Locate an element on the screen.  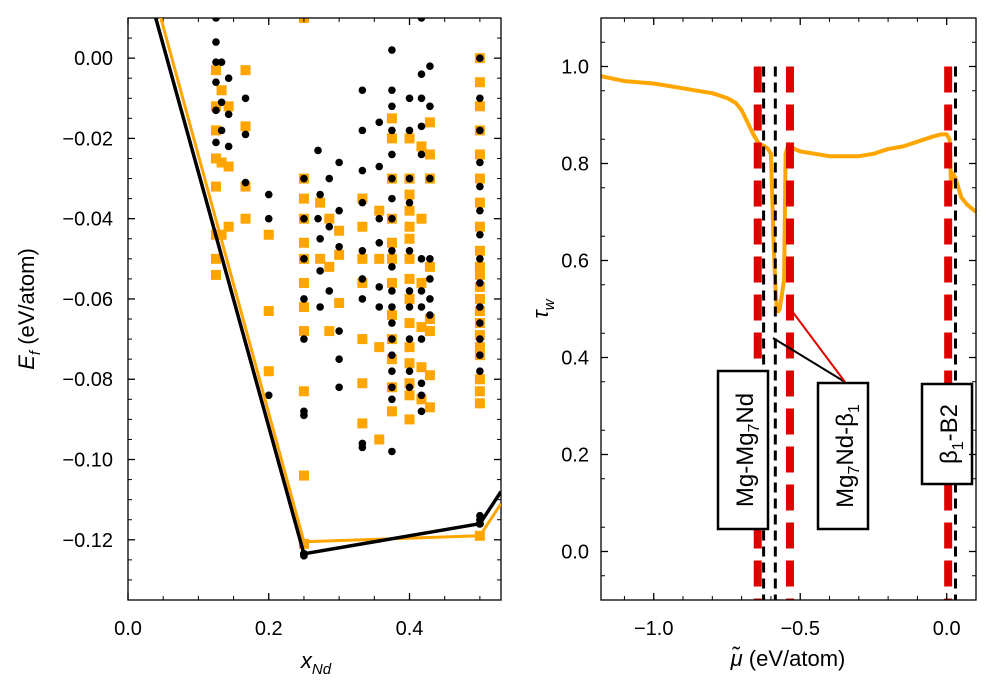
connector-line-black is located at coordinates (809, 360).